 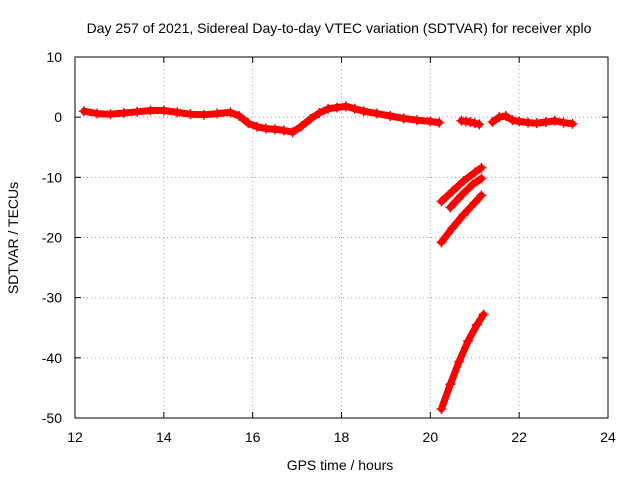 What do you see at coordinates (75, 437) in the screenshot?
I see `x-tick-label: 12` at bounding box center [75, 437].